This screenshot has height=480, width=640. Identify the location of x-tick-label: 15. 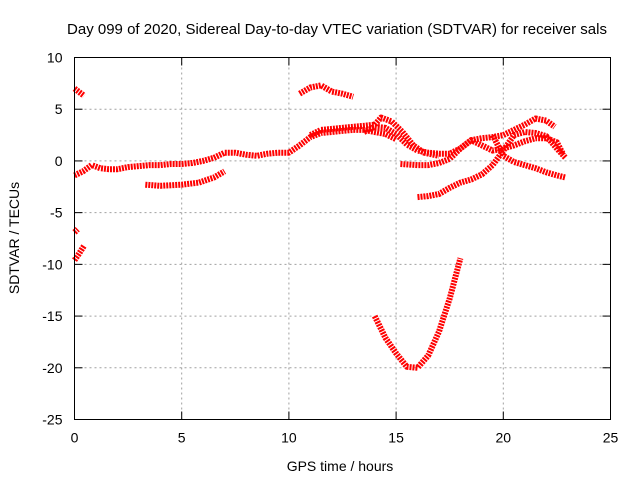
(396, 438).